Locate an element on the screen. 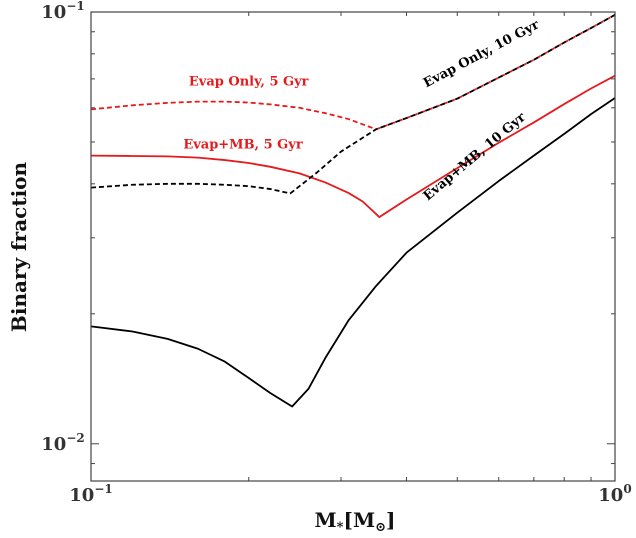 This screenshot has height=538, width=636. annotation-label: Evap Only, 5 Gyr is located at coordinates (249, 82).